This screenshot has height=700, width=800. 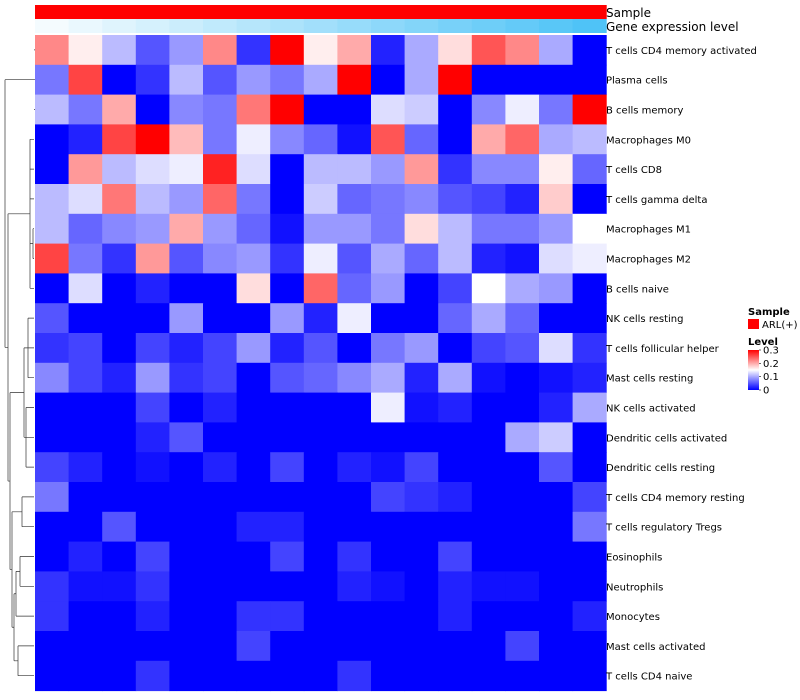 I want to click on row-label: Monocytes, so click(x=633, y=617).